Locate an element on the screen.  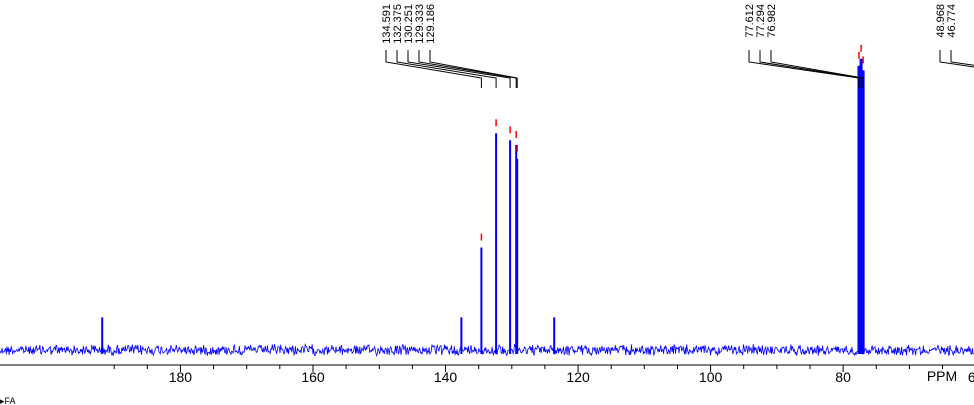
x-axis-tick-label: 120 is located at coordinates (578, 377).